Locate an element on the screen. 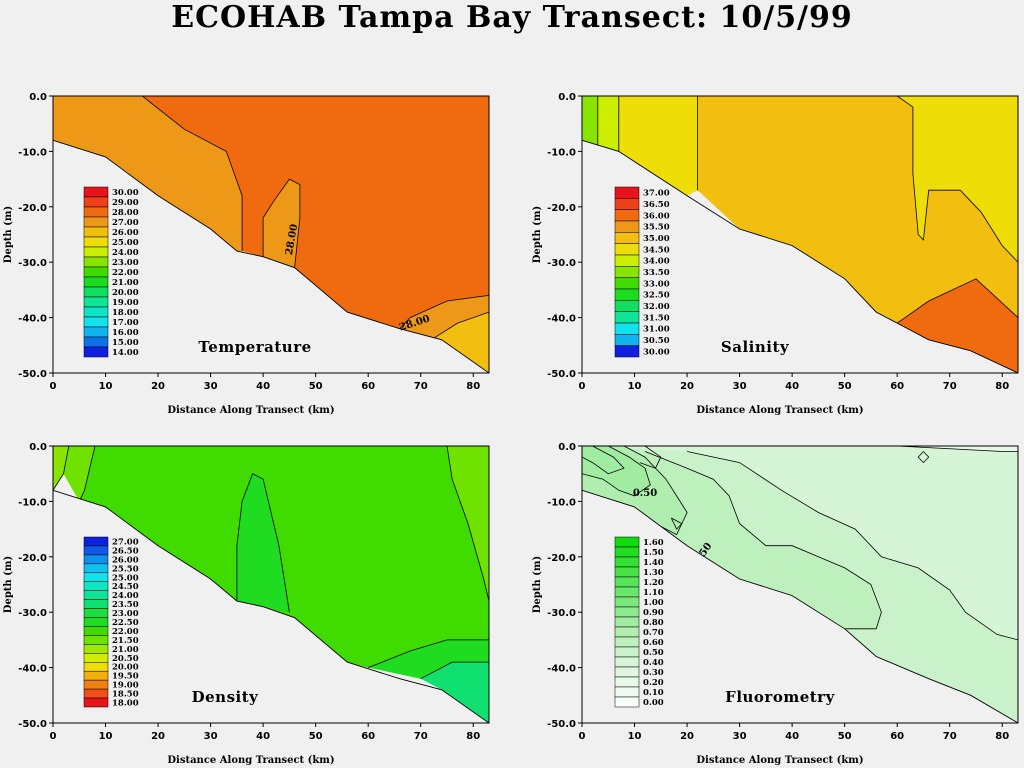 Image resolution: width=1024 pixels, height=768 pixels. page-title: ECOHAB Tampa Bay Transect: 10/5/99 is located at coordinates (512, 17).